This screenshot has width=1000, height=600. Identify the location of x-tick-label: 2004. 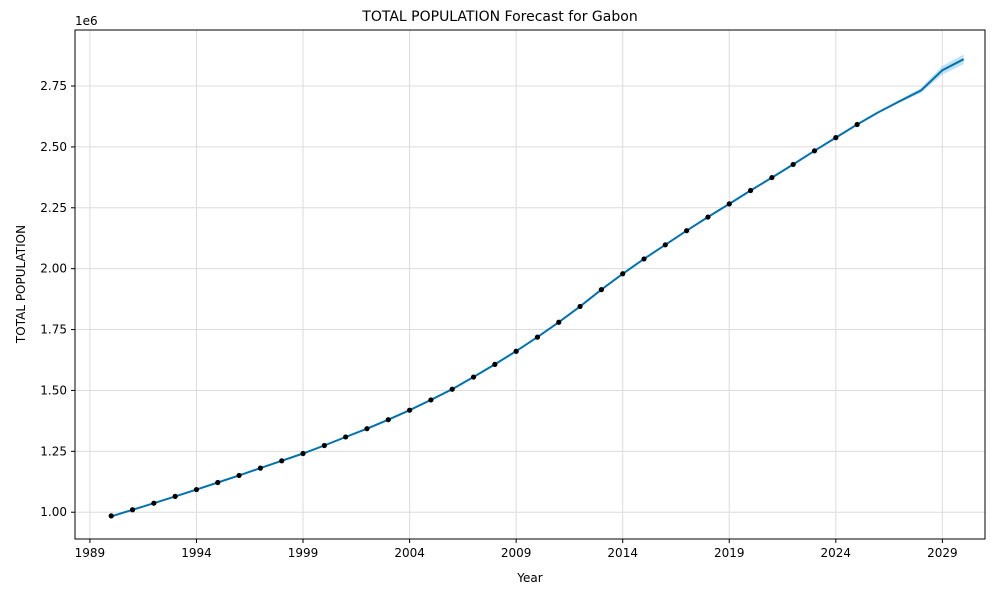
(409, 553).